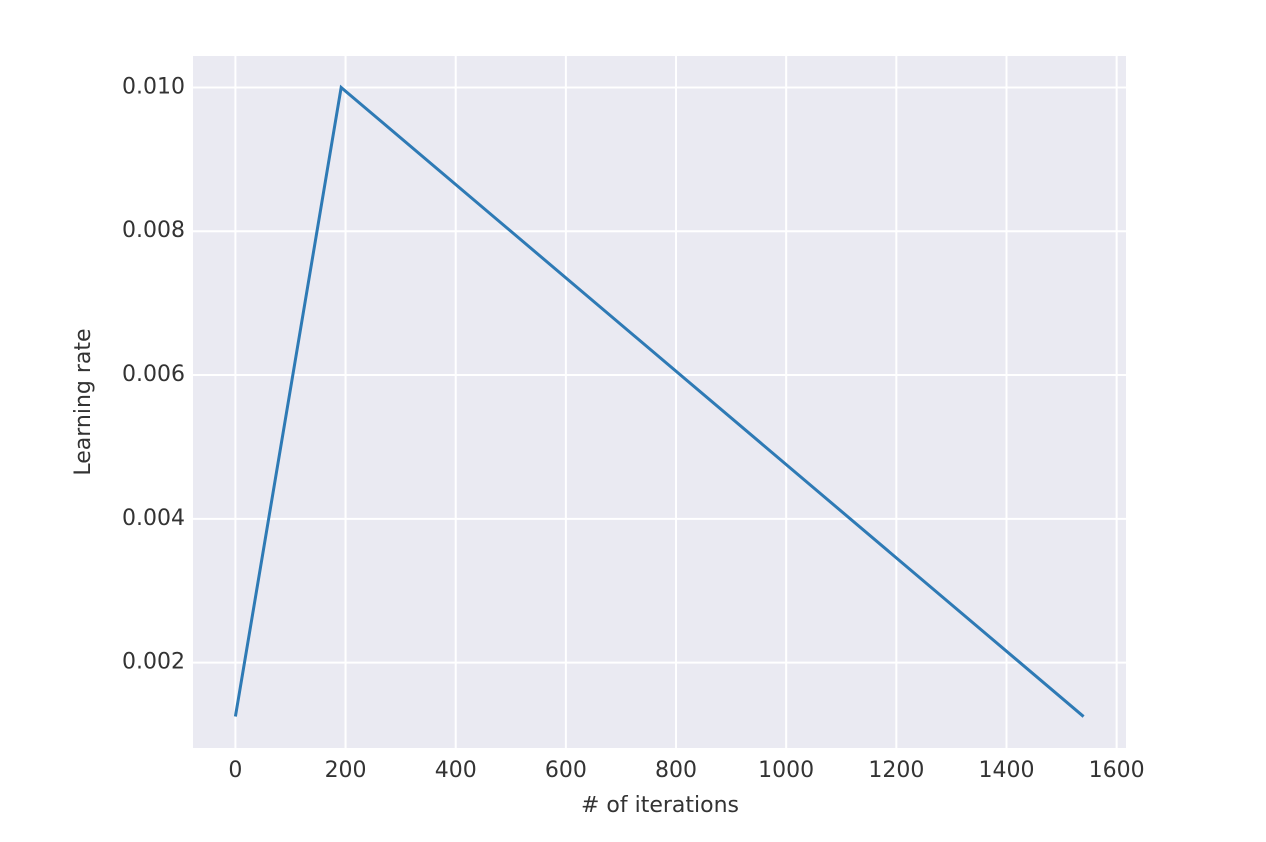 The image size is (1266, 842). I want to click on x-tick-label: 1200, so click(896, 770).